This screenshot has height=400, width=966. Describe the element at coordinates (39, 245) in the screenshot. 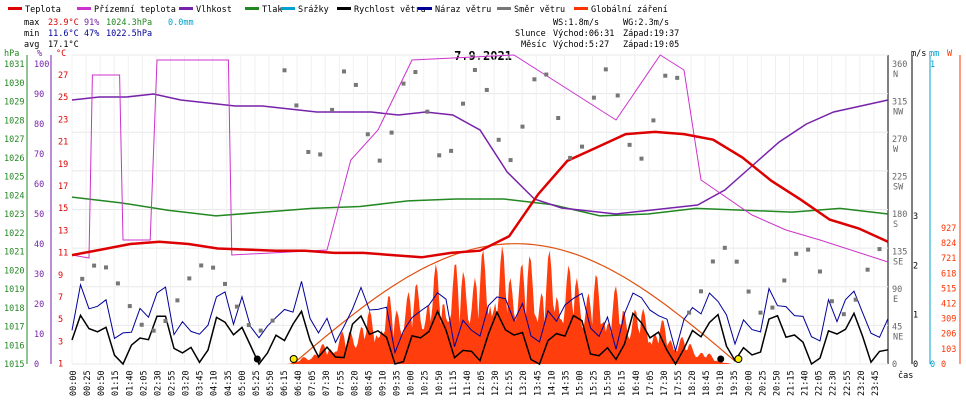

I see `tick-pct-6: 40` at that location.